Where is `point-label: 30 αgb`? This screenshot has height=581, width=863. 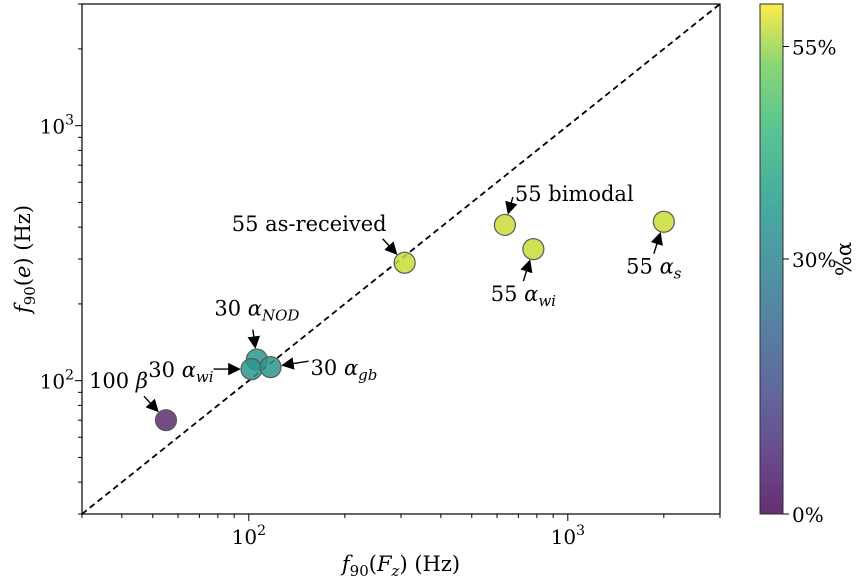 point-label: 30 αgb is located at coordinates (344, 370).